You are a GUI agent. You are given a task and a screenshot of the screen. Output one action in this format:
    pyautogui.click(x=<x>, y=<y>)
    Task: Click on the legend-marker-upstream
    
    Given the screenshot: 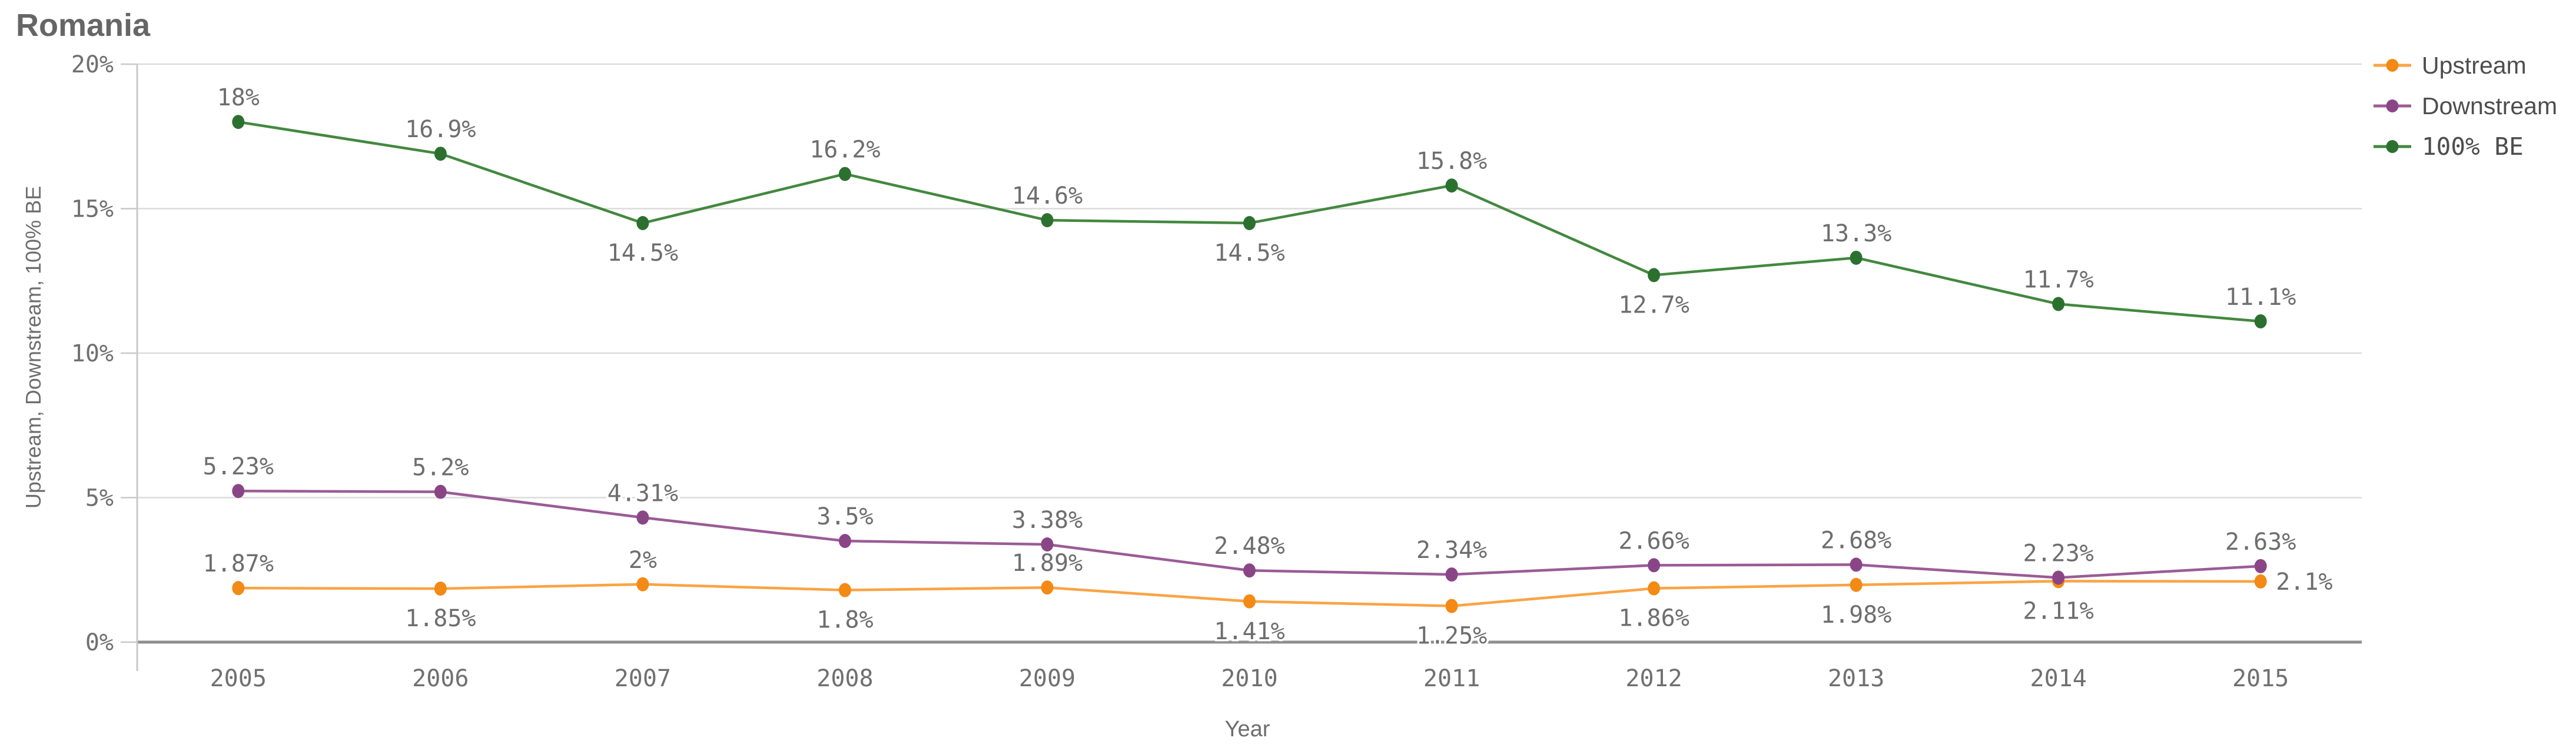 What is the action you would take?
    pyautogui.click(x=2392, y=65)
    